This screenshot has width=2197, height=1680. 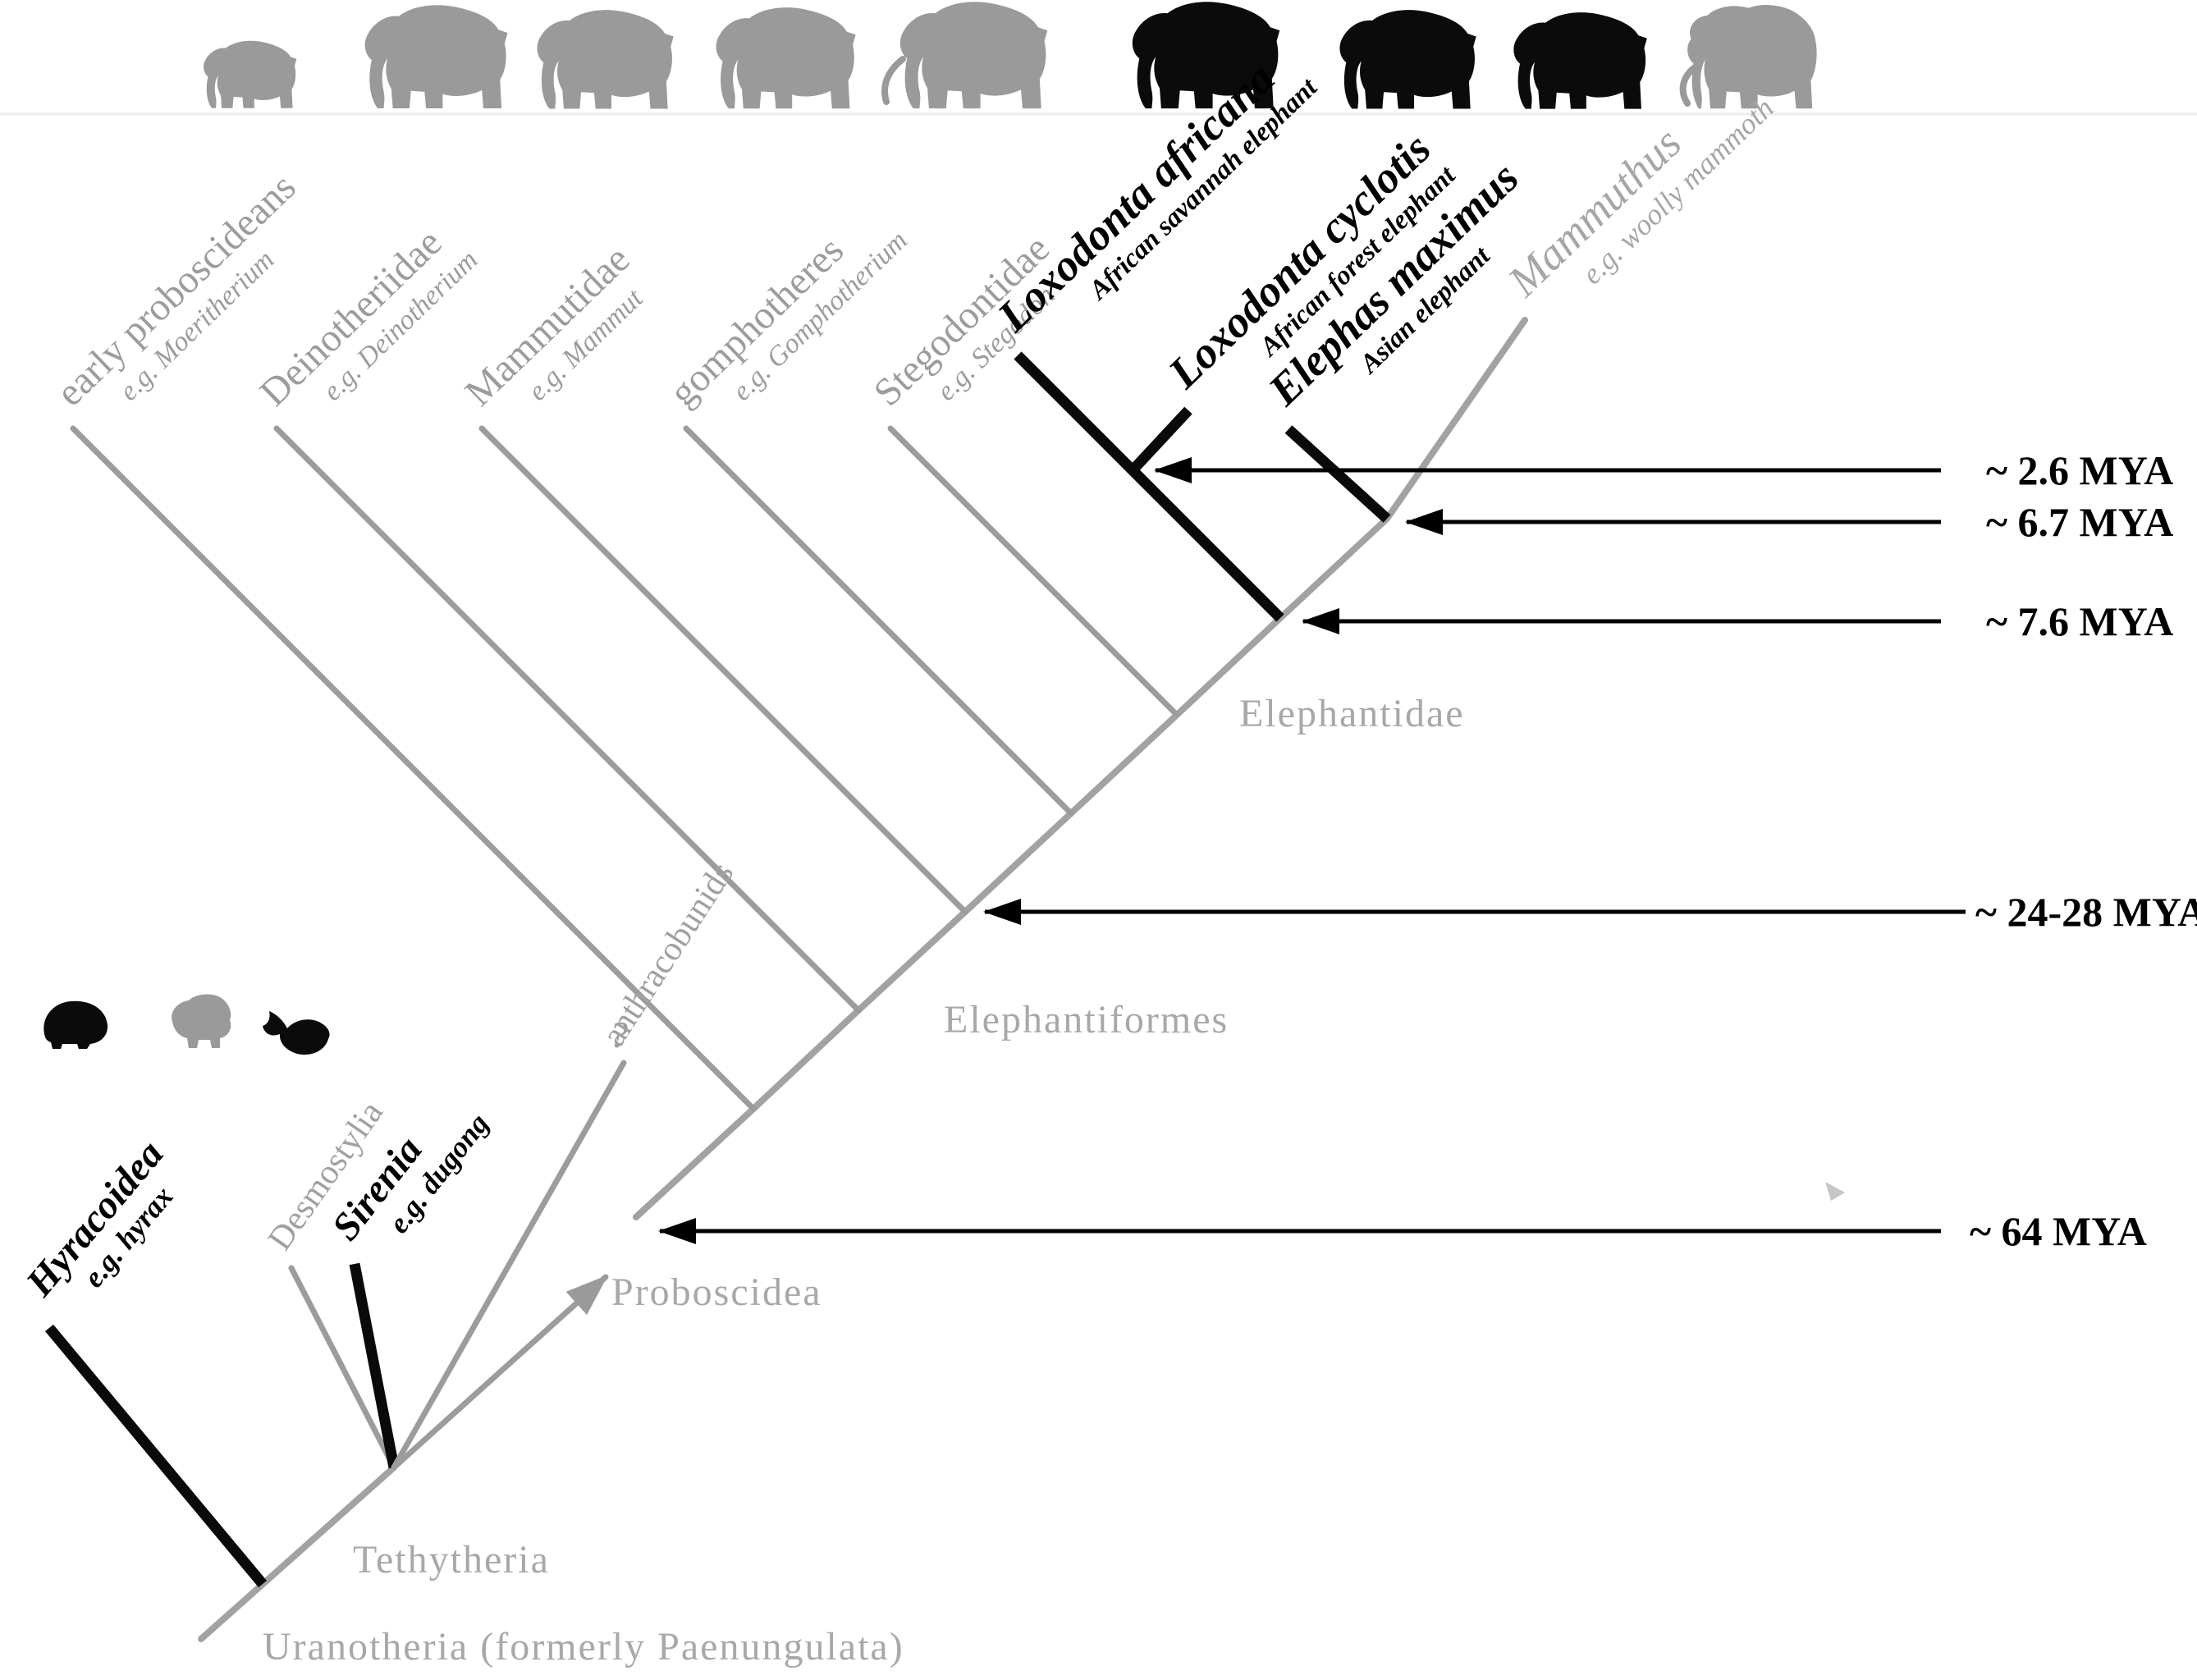 I want to click on label-7.6-mya: ~ 7.6 MYA, so click(x=2079, y=621).